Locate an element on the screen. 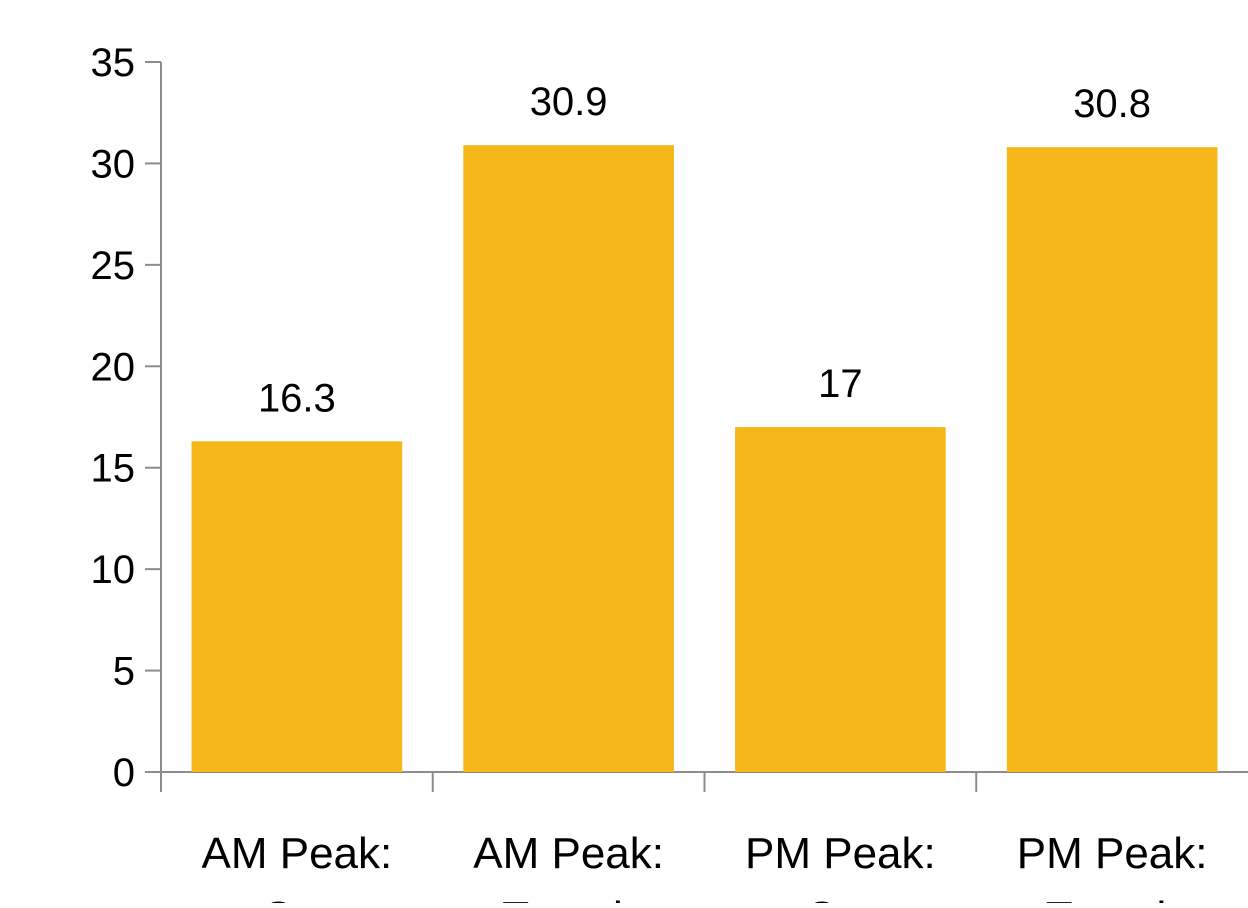 This screenshot has height=908, width=1248. y-axis: 0 5 10 15 20 25 30 35 is located at coordinates (126, 418).